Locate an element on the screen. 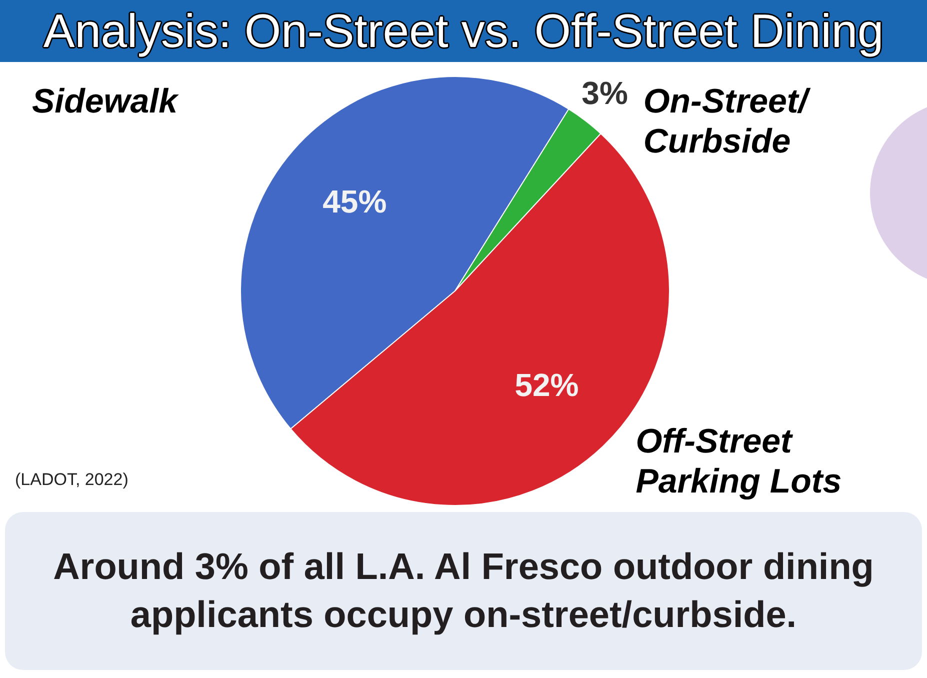 Image resolution: width=927 pixels, height=678 pixels. slice-label: Sidewalk is located at coordinates (106, 101).